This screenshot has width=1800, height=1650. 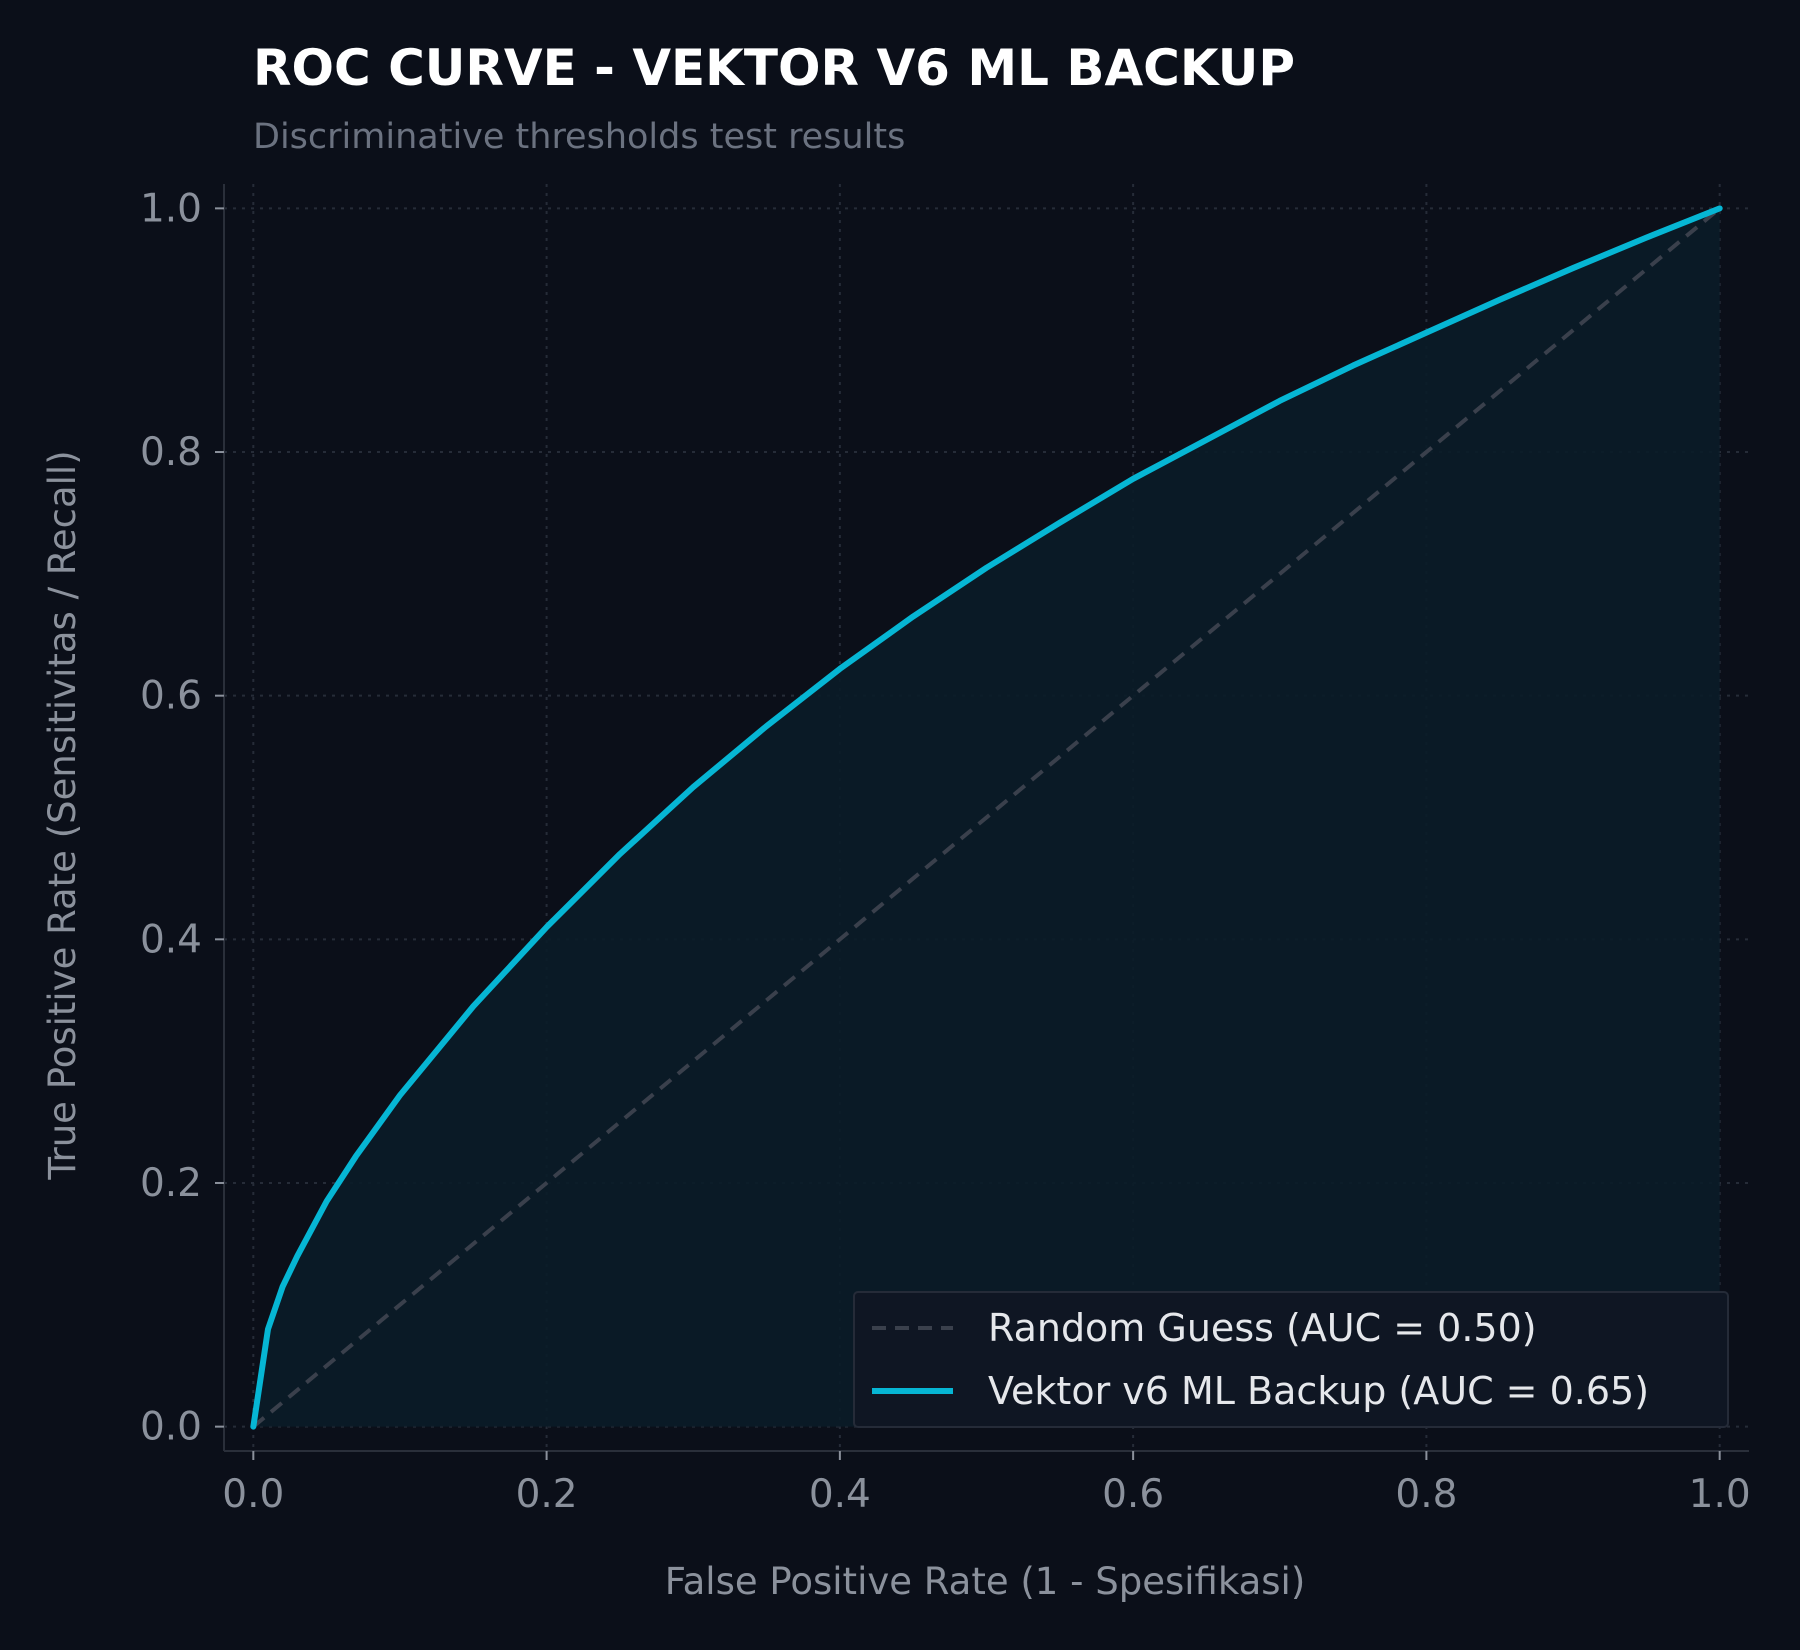 What do you see at coordinates (171, 696) in the screenshot?
I see `y-tick-label-3: 0.6` at bounding box center [171, 696].